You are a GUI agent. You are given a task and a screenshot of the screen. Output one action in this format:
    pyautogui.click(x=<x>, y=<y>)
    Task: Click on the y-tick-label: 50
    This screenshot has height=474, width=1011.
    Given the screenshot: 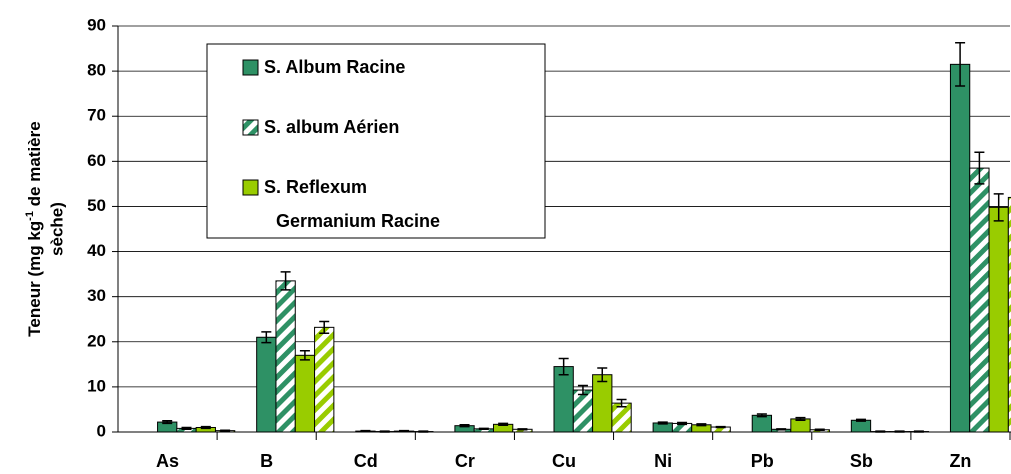 What is the action you would take?
    pyautogui.click(x=96, y=205)
    